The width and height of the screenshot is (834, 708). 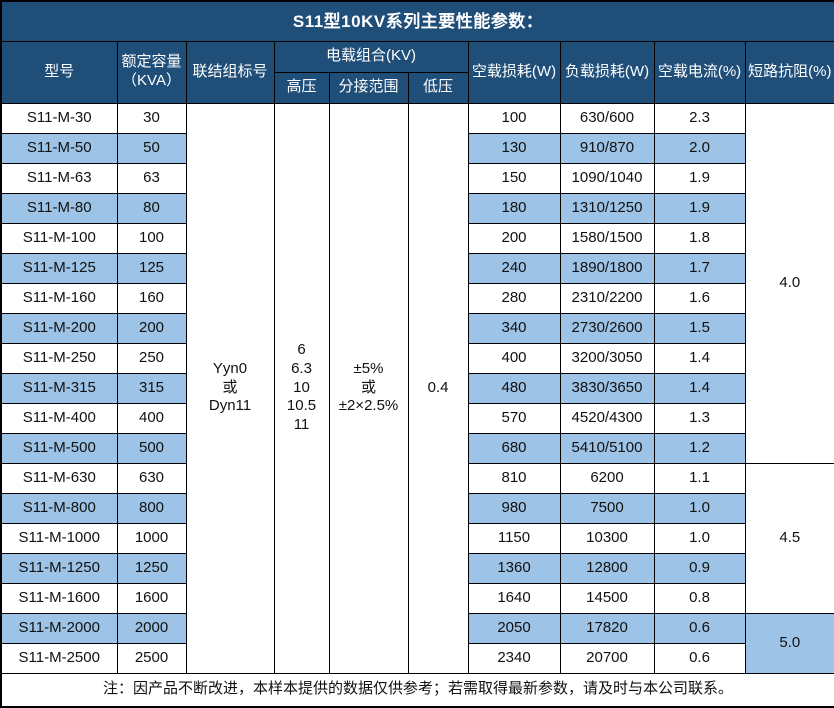 What do you see at coordinates (151, 178) in the screenshot?
I see `capacity-cell: 63` at bounding box center [151, 178].